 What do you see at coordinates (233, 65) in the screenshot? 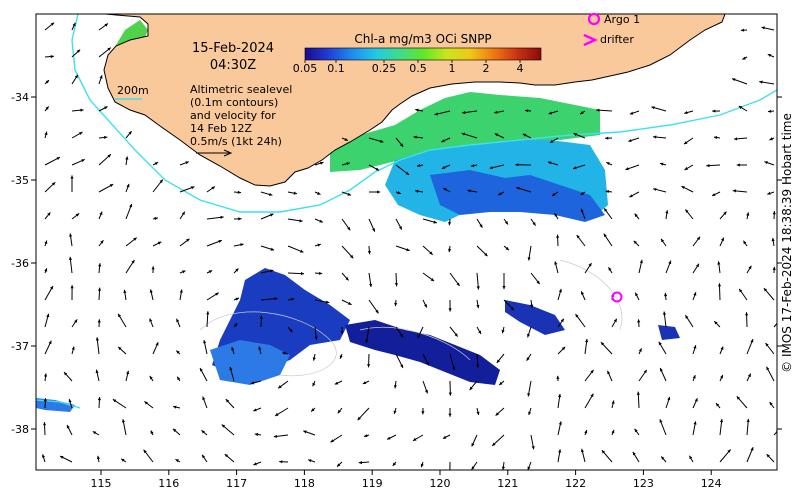
I see `title-time: 04:30Z` at bounding box center [233, 65].